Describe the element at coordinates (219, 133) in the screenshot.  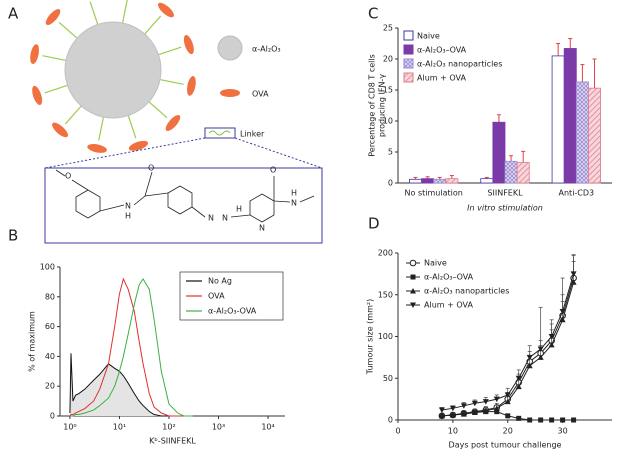
I see `linker-icon` at that location.